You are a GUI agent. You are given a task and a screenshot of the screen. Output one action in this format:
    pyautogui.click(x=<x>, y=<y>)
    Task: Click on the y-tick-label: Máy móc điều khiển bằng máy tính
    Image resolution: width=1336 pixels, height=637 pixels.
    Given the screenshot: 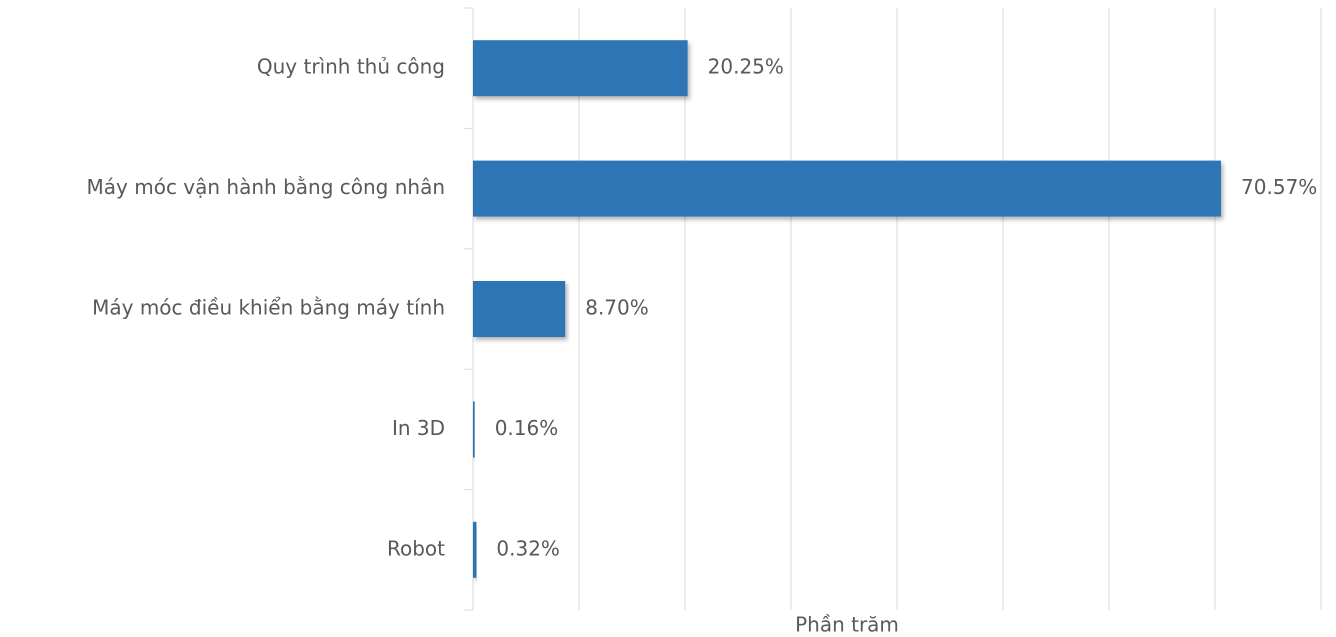 What is the action you would take?
    pyautogui.click(x=268, y=308)
    